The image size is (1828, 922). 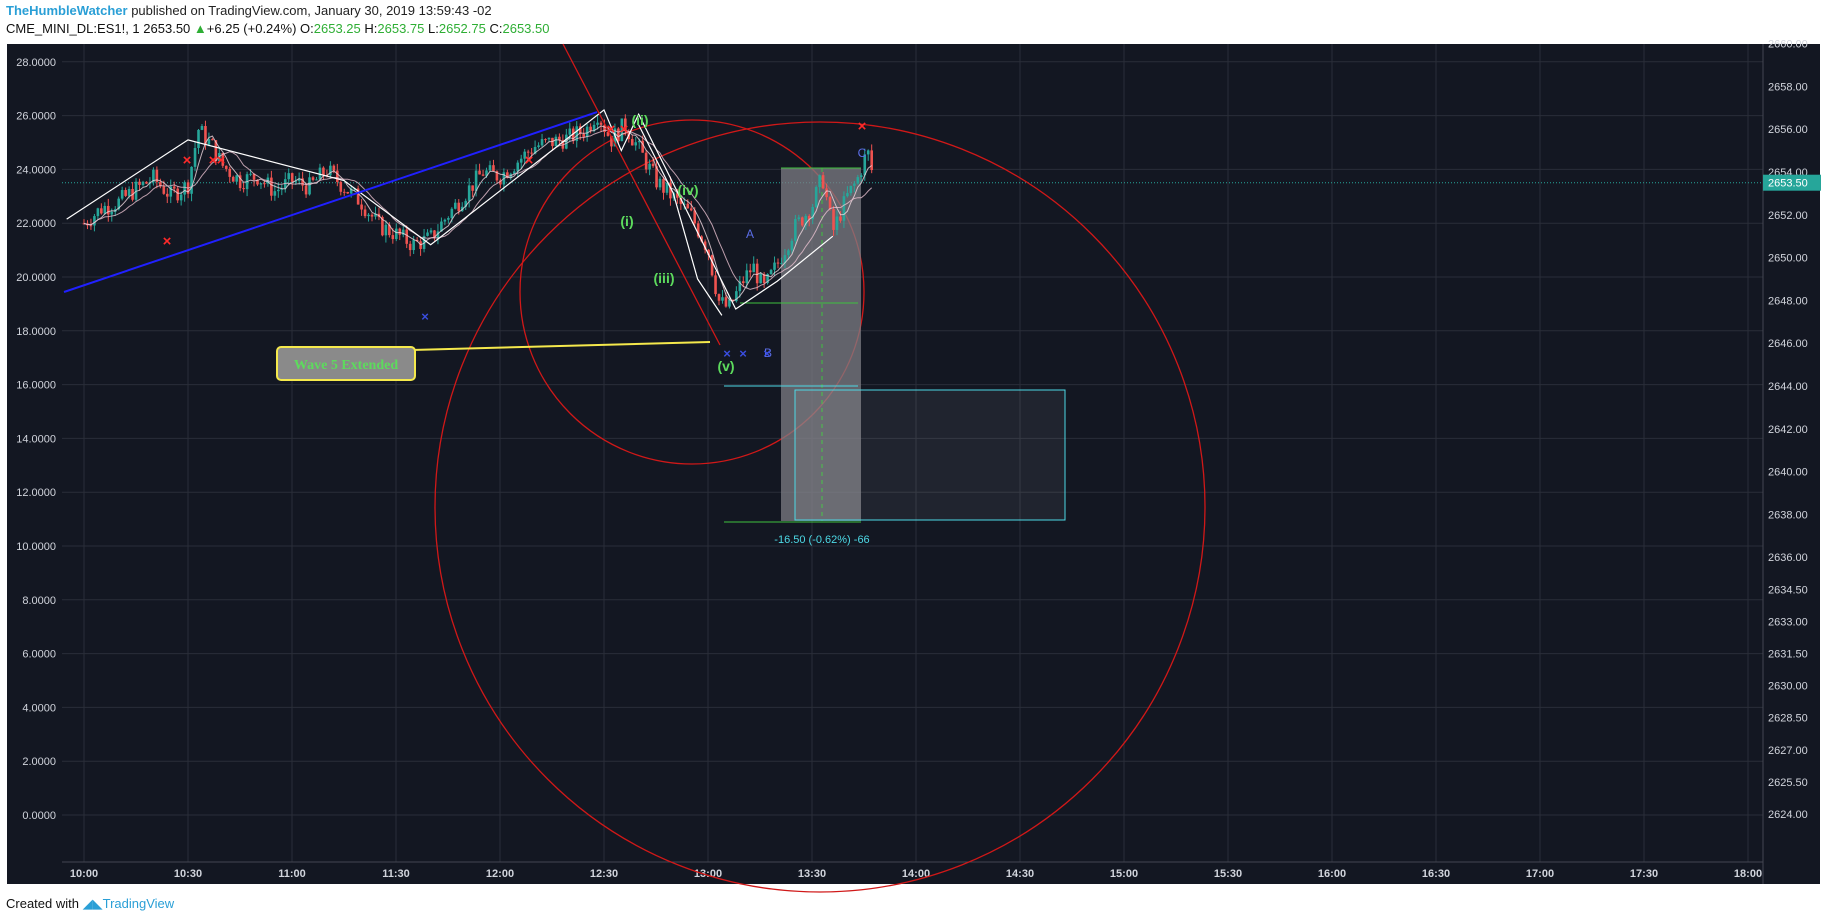 What do you see at coordinates (396, 874) in the screenshot?
I see `x-tick-label: 11:30` at bounding box center [396, 874].